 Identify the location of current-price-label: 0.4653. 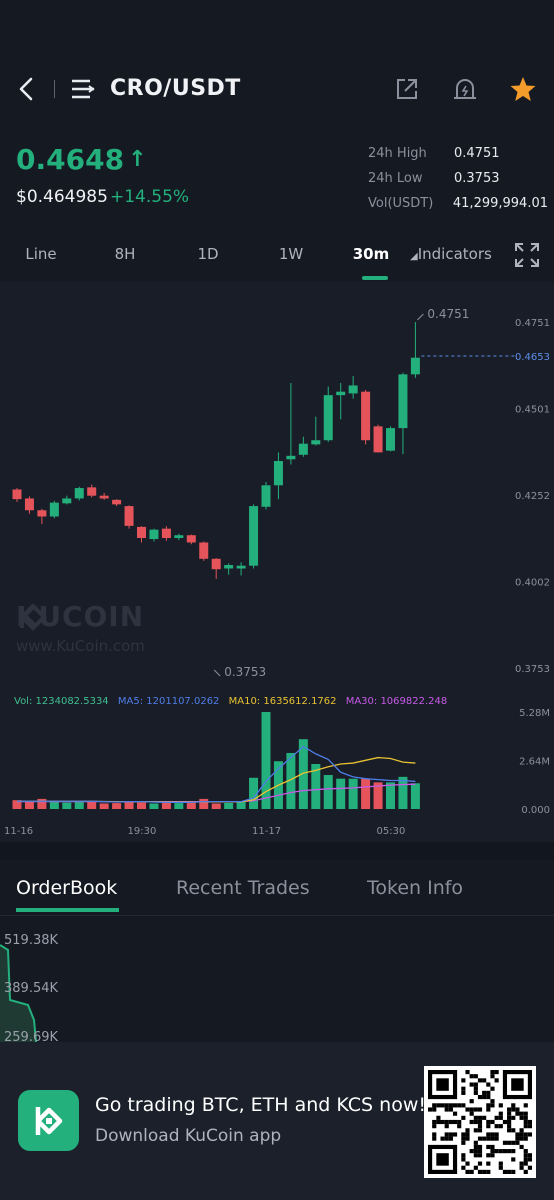
(532, 357).